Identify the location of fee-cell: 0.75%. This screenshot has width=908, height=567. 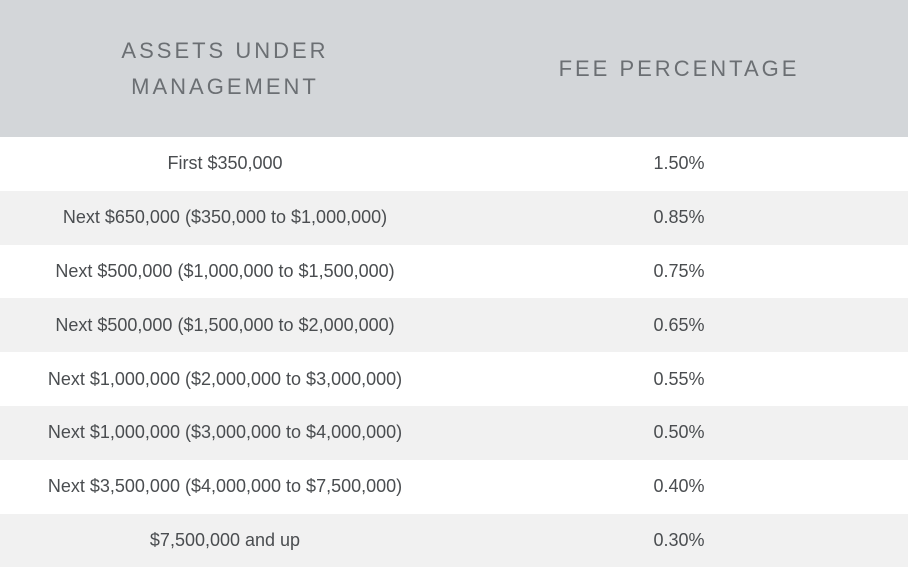
(679, 270).